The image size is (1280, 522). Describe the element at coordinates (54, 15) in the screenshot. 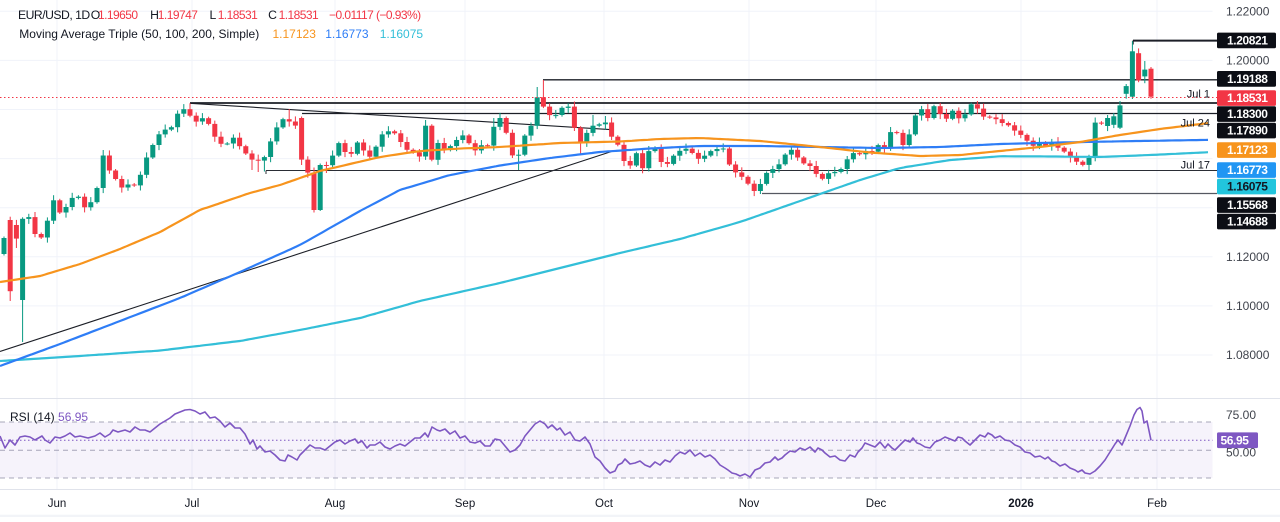

I see `svg-text: EUR/USD, 1D` at that location.